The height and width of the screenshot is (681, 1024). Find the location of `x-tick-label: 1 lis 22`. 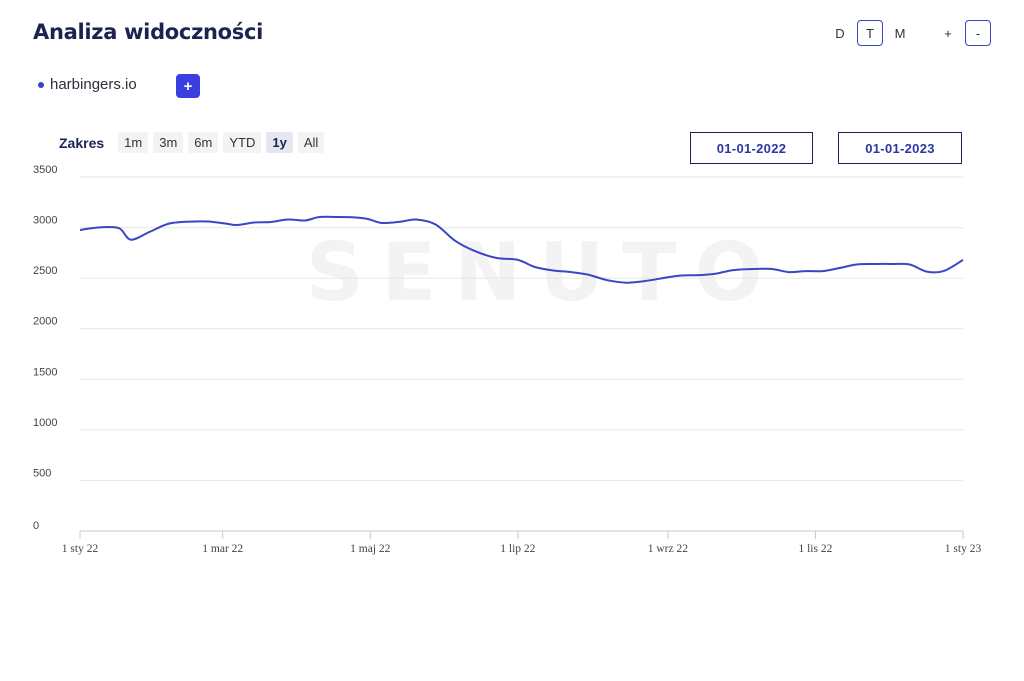

x-tick-label: 1 lis 22 is located at coordinates (815, 549).